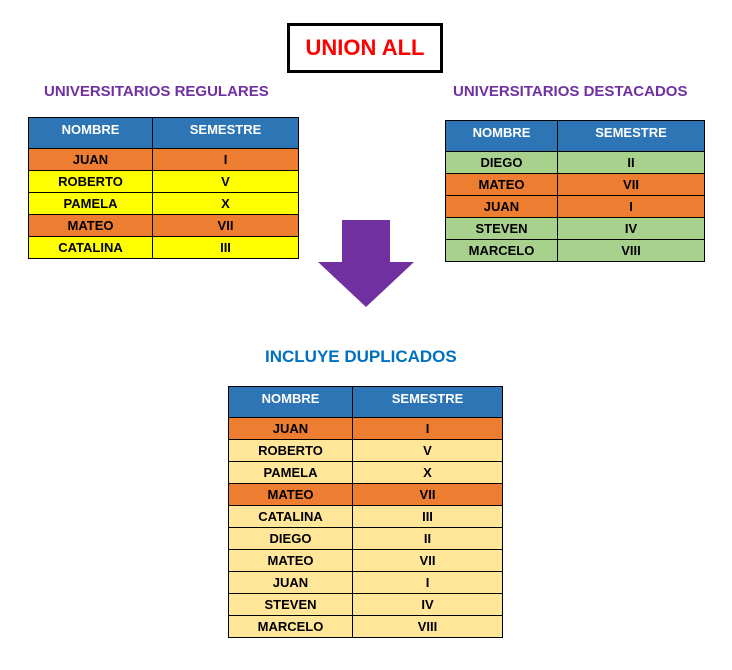 Image resolution: width=732 pixels, height=670 pixels. Describe the element at coordinates (365, 48) in the screenshot. I see `union-all-title: UNION ALL` at that location.